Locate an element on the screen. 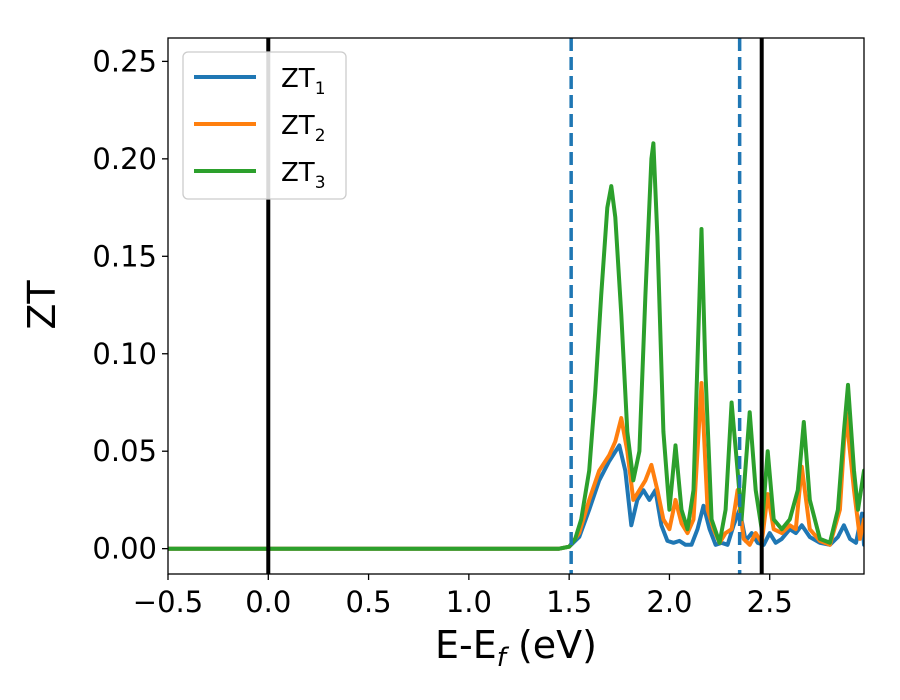 The height and width of the screenshot is (700, 900). y-tick-label: 0.20 is located at coordinates (124, 159).